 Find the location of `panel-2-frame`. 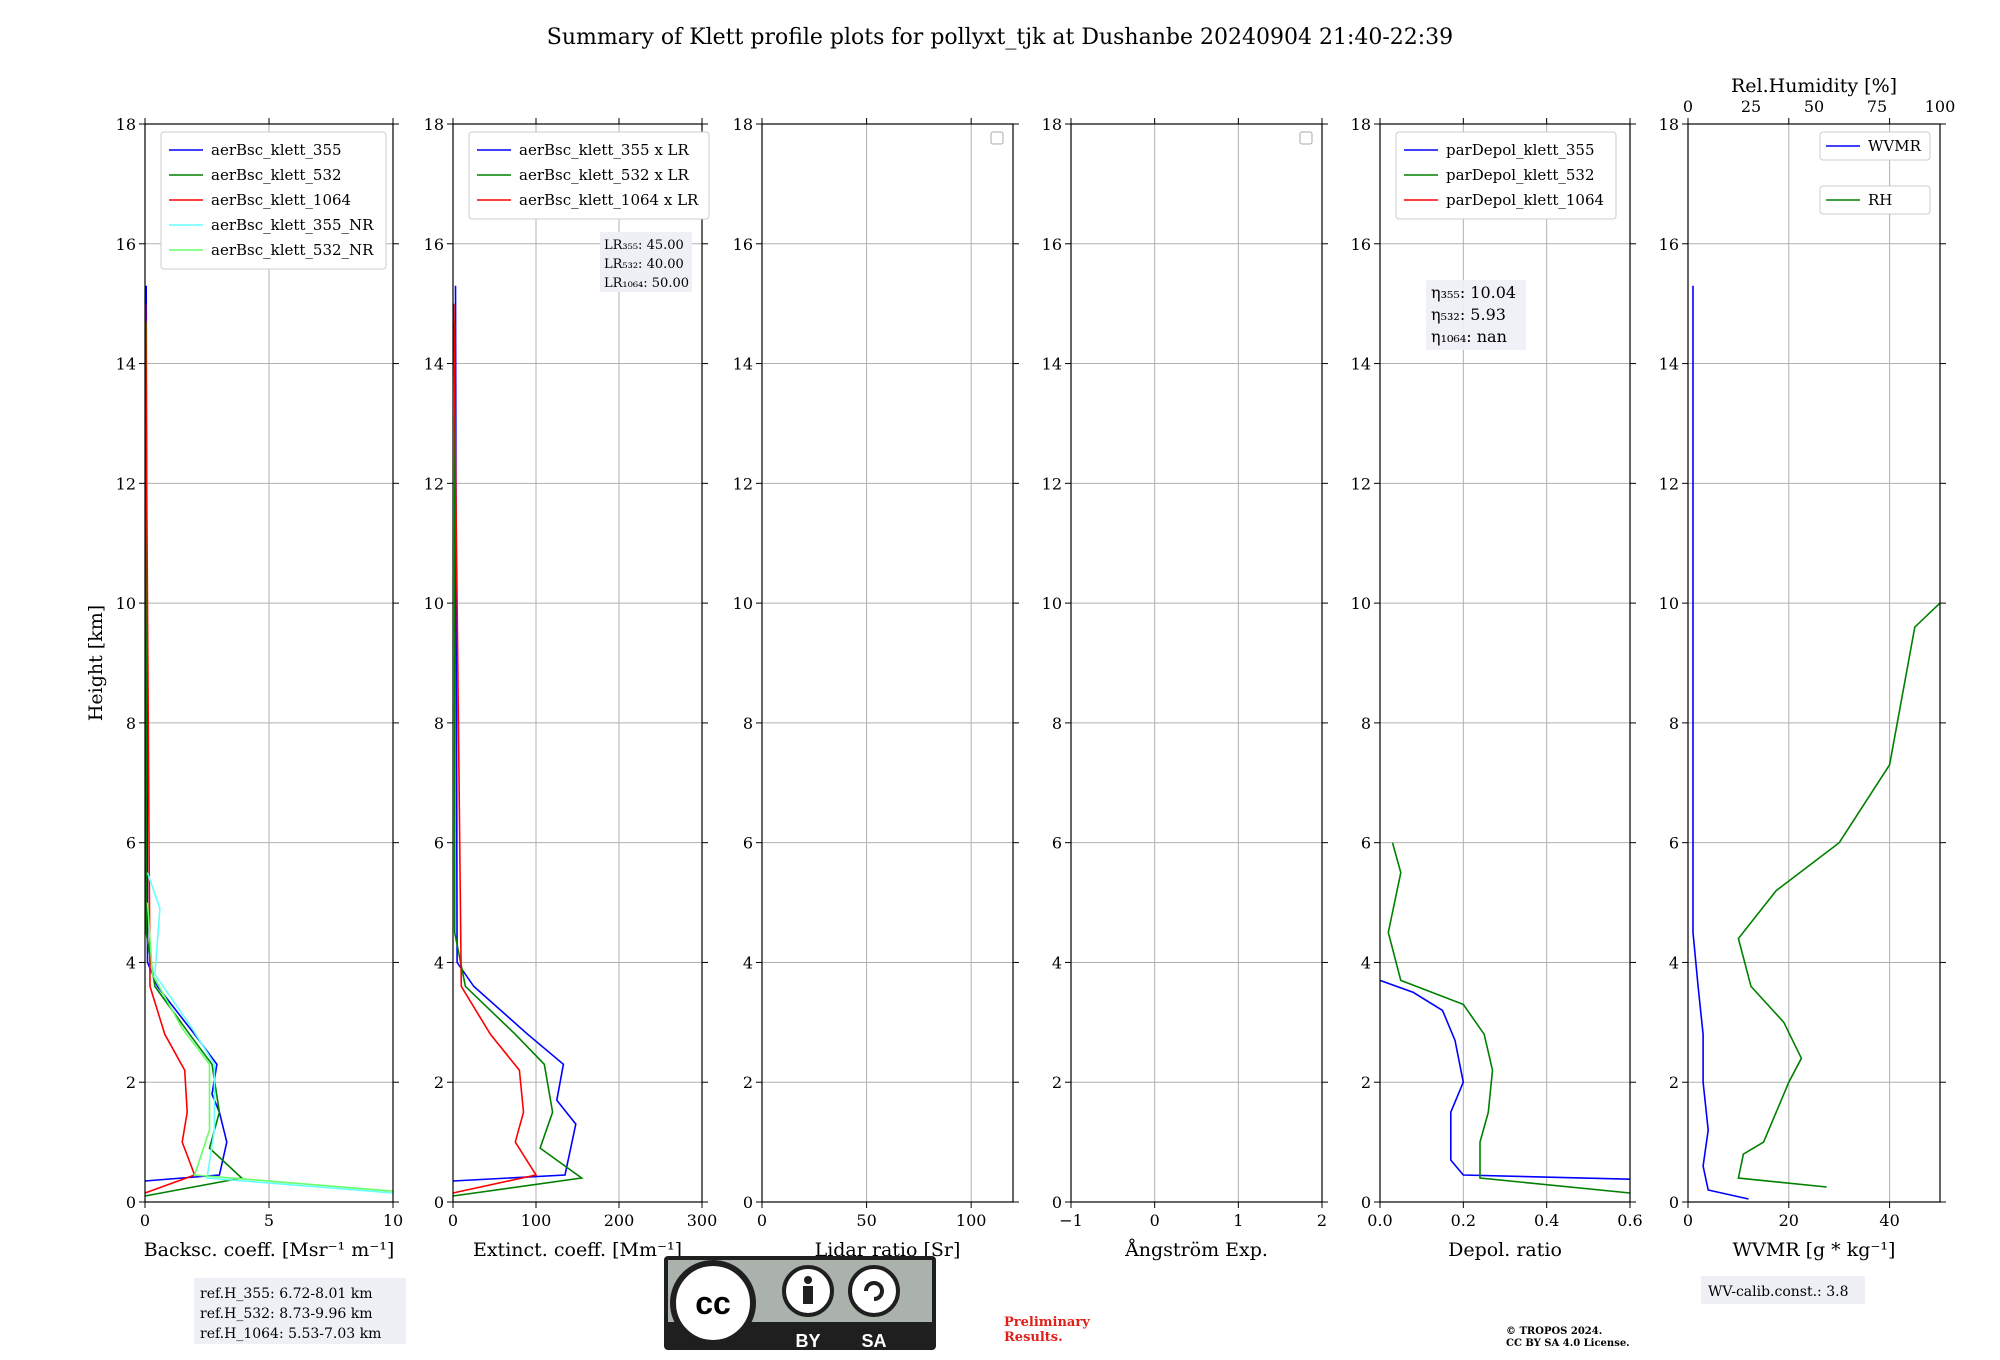

panel-2-frame is located at coordinates (577, 663).